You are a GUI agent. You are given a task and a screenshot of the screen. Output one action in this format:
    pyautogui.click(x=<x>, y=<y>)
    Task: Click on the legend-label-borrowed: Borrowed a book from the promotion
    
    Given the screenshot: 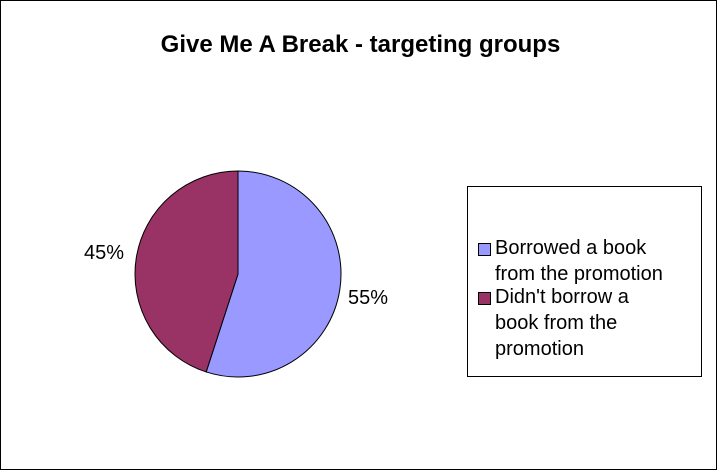 What is the action you would take?
    pyautogui.click(x=579, y=261)
    